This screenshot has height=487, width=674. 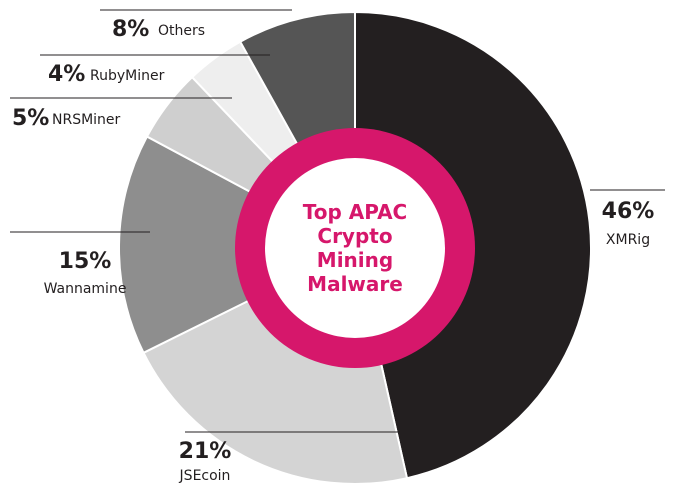 What do you see at coordinates (127, 76) in the screenshot?
I see `category-label: RubyMiner` at bounding box center [127, 76].